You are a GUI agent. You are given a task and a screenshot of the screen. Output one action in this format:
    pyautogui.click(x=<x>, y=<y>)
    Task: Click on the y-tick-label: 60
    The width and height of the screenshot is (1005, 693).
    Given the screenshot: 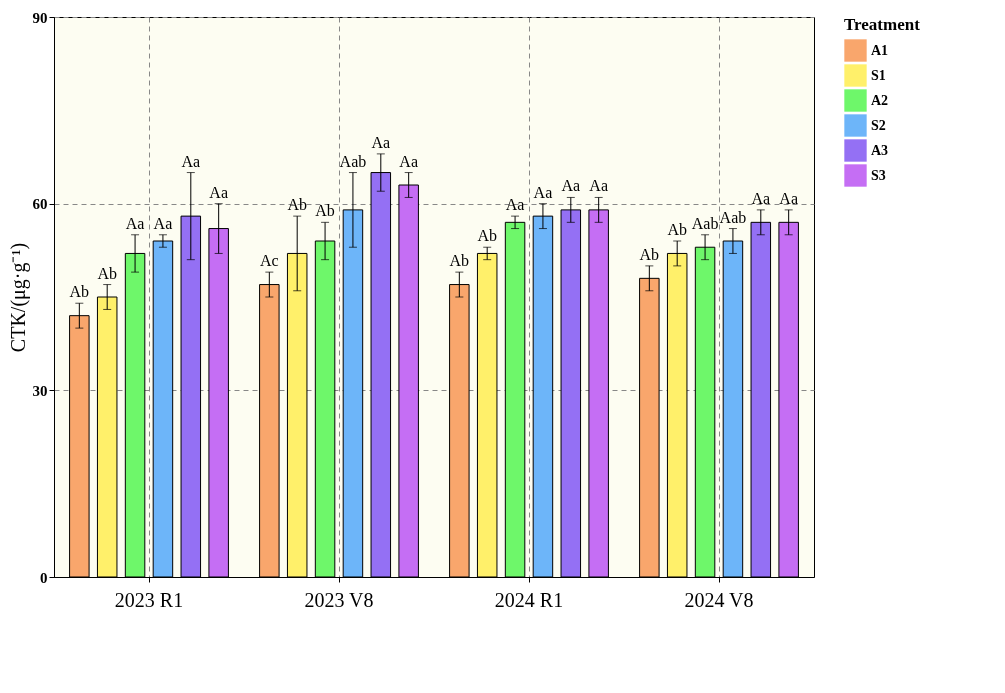 What is the action you would take?
    pyautogui.click(x=40, y=204)
    